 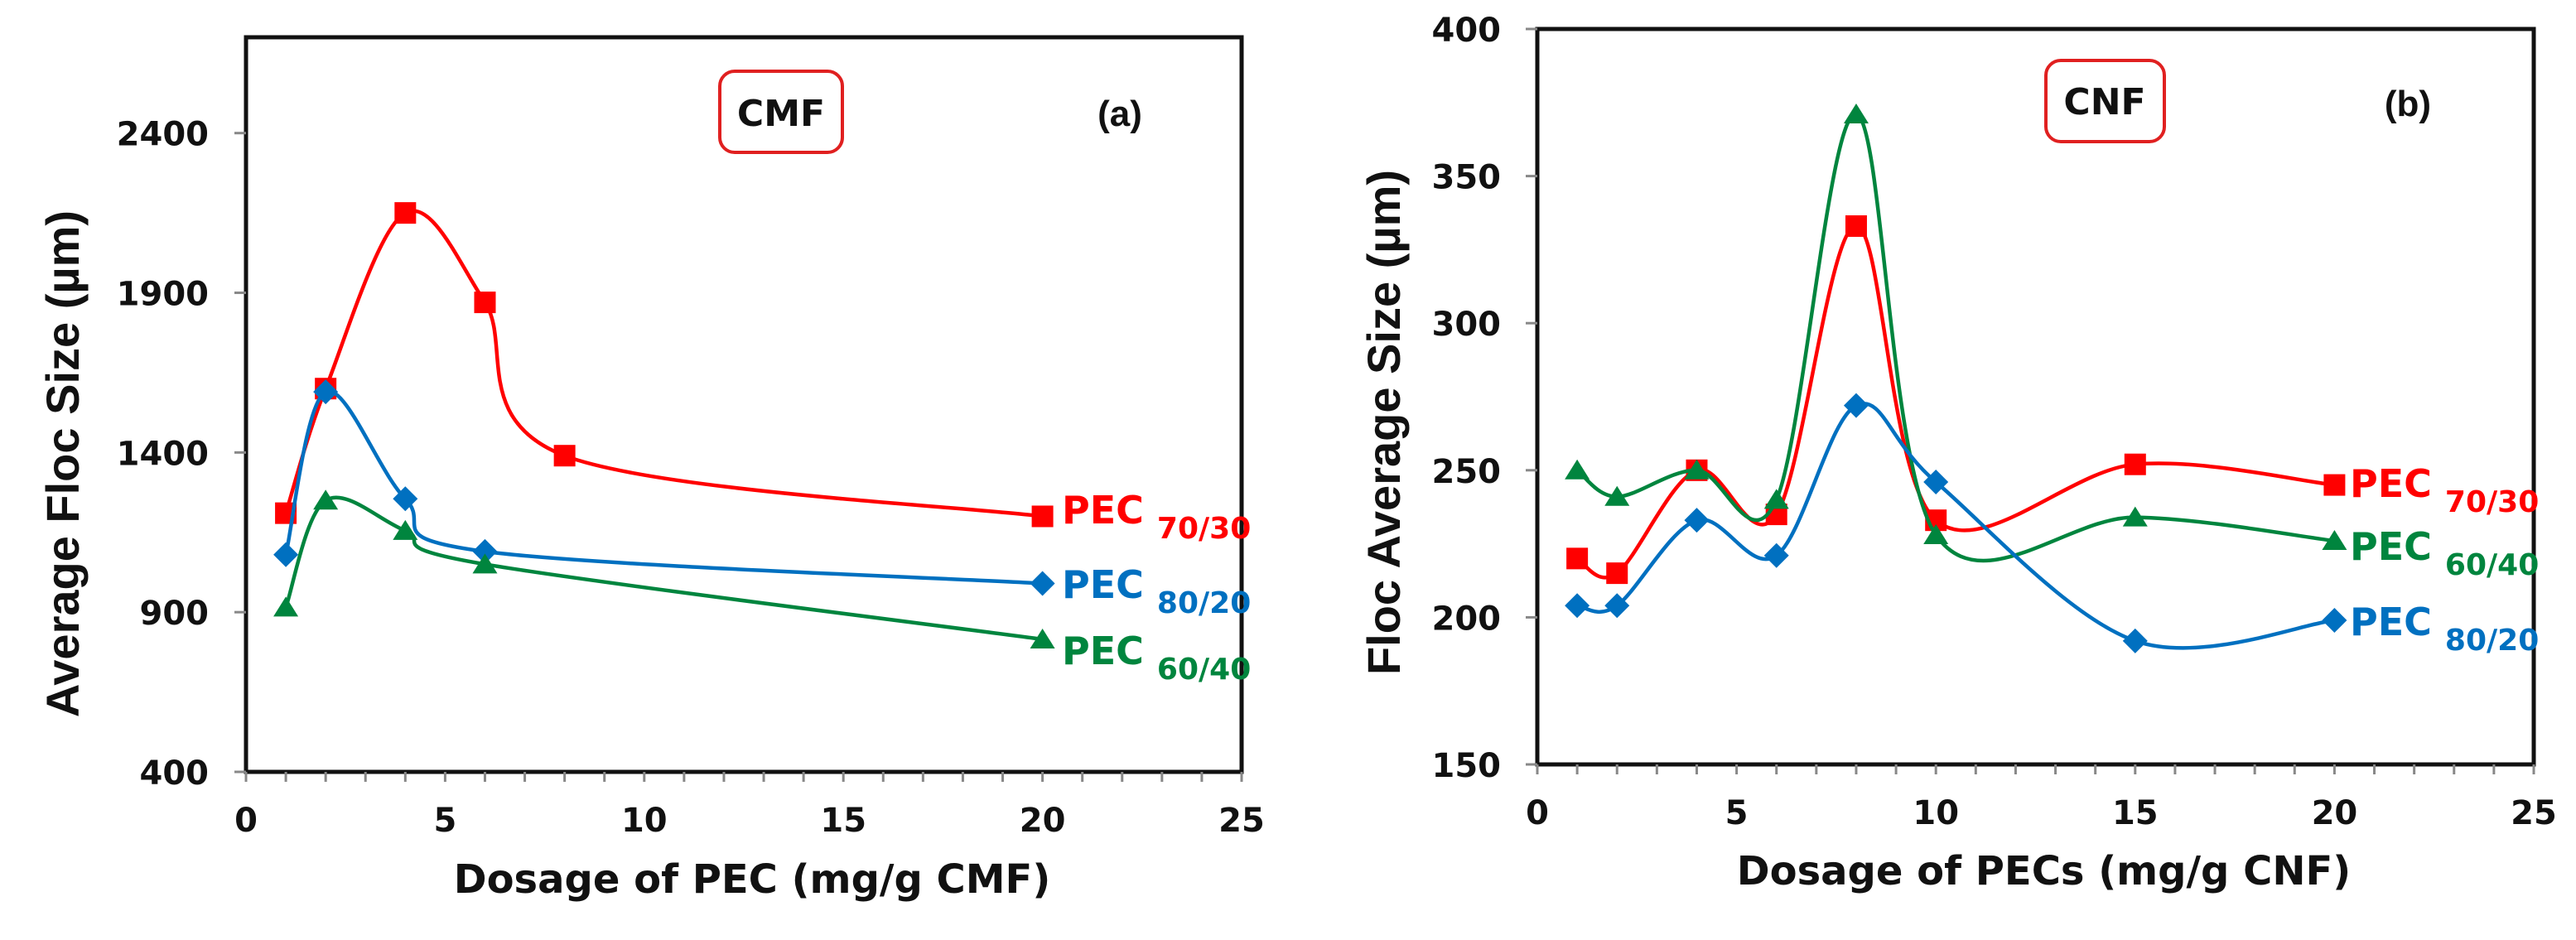 I want to click on y-tick-label: 900, so click(x=175, y=614).